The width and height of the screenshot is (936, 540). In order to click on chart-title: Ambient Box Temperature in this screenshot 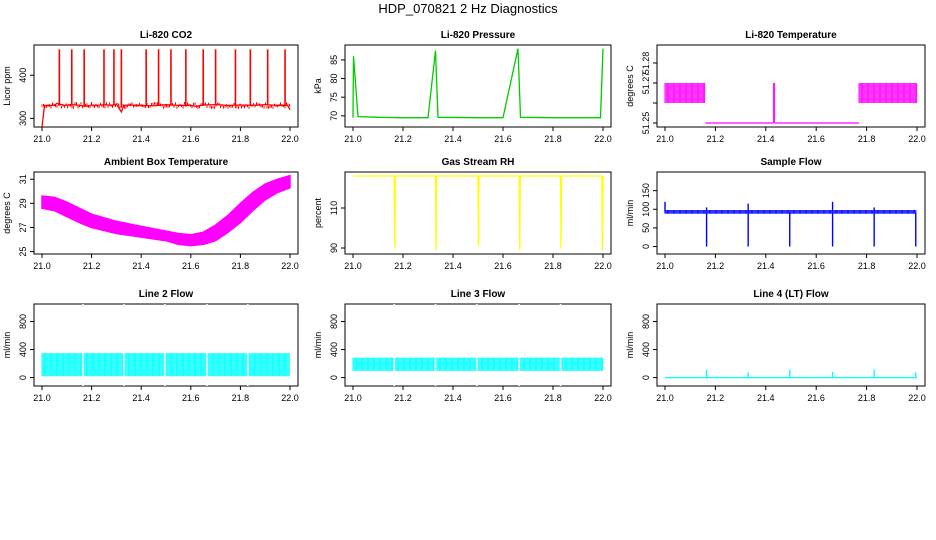, I will do `click(166, 162)`.